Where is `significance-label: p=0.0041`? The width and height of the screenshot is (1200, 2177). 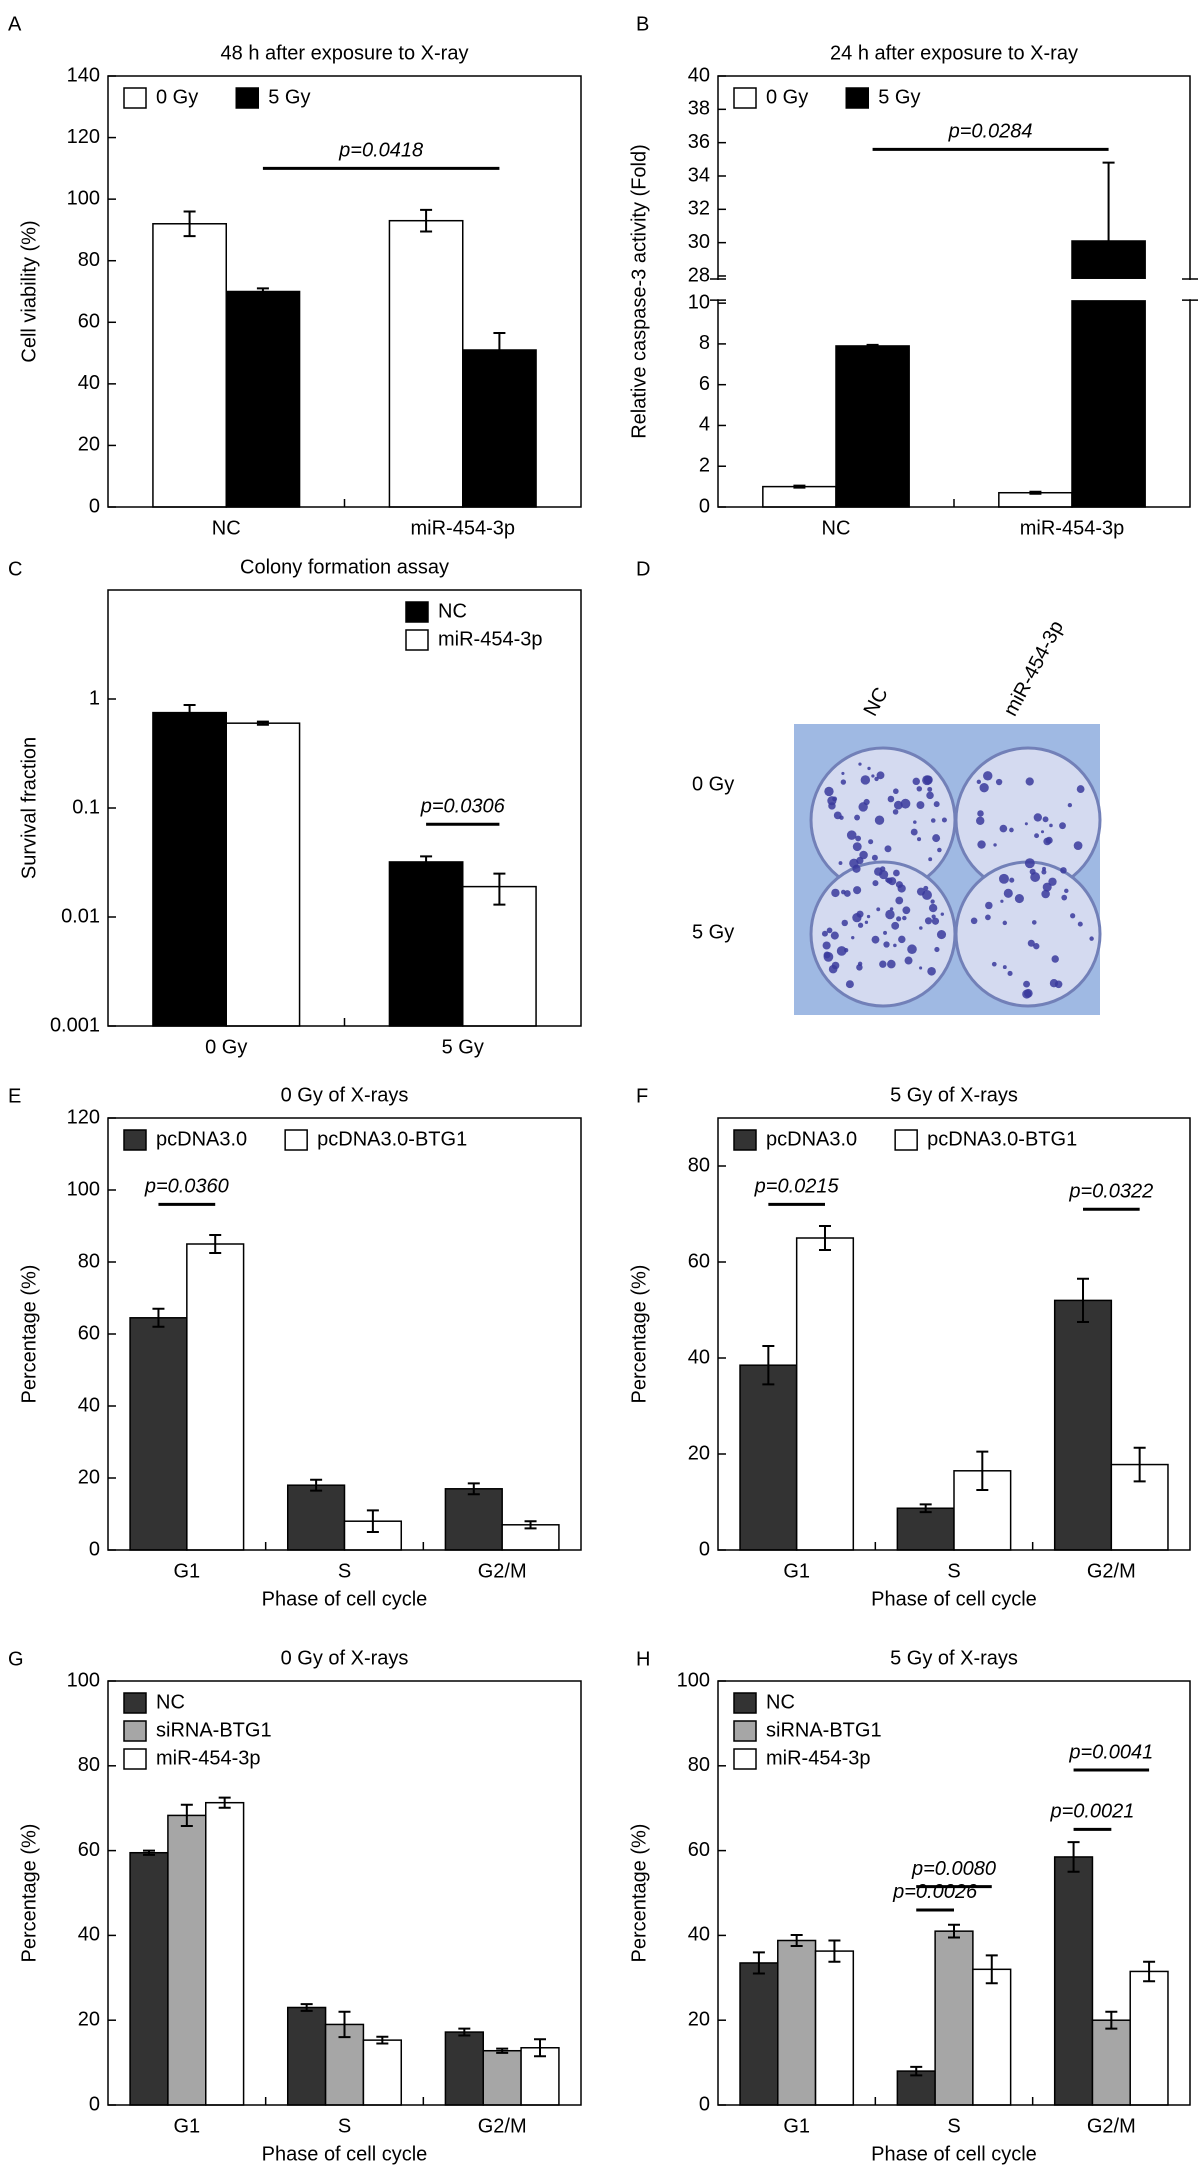 significance-label: p=0.0041 is located at coordinates (1110, 1752).